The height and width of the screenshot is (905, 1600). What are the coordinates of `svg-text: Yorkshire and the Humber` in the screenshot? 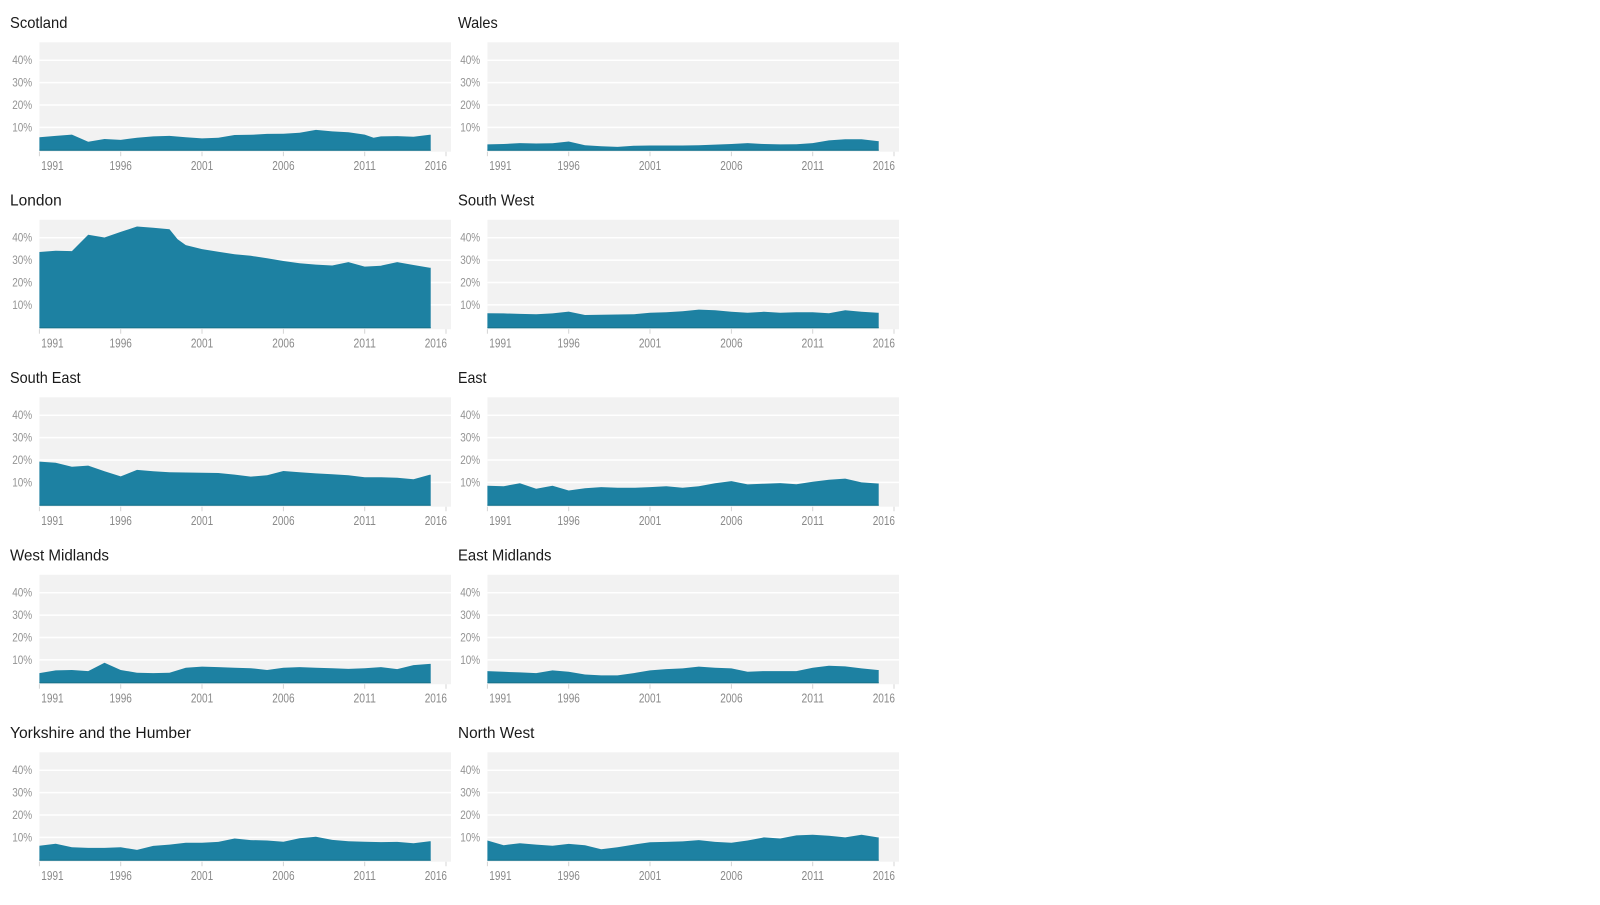 It's located at (101, 733).